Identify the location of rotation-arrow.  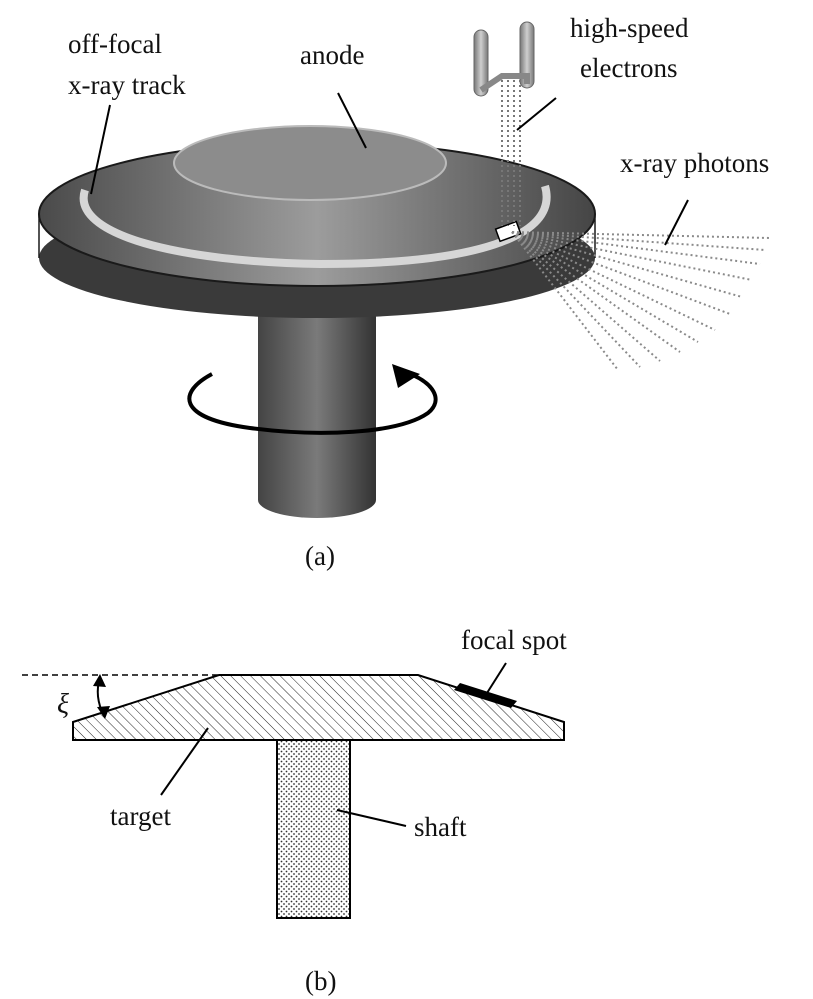
(312, 399).